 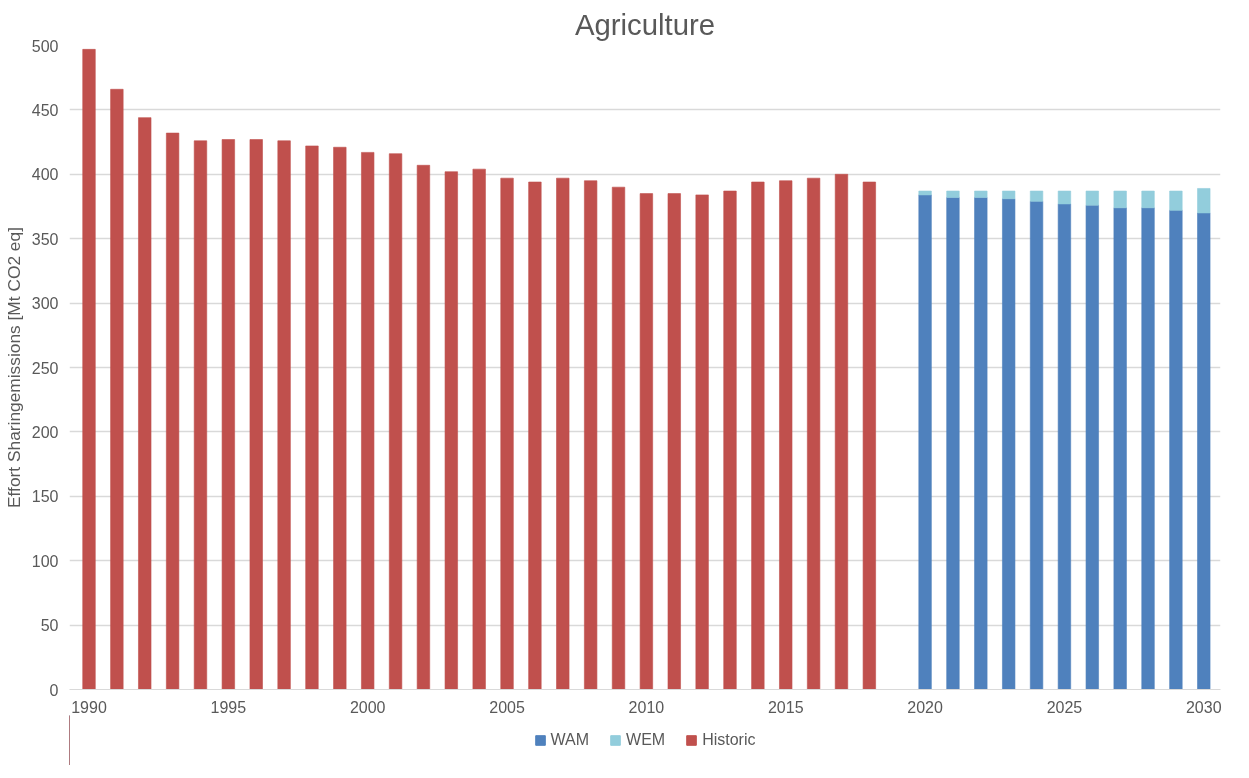 I want to click on x-tick-label: 2010, so click(x=646, y=707).